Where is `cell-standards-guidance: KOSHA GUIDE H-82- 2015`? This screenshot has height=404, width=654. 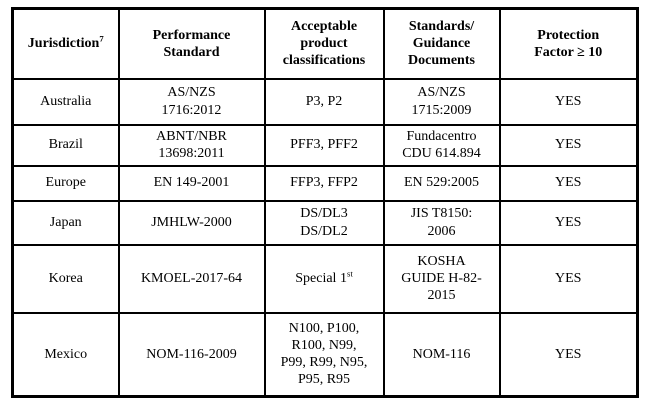
cell-standards-guidance: KOSHA GUIDE H-82- 2015 is located at coordinates (441, 278).